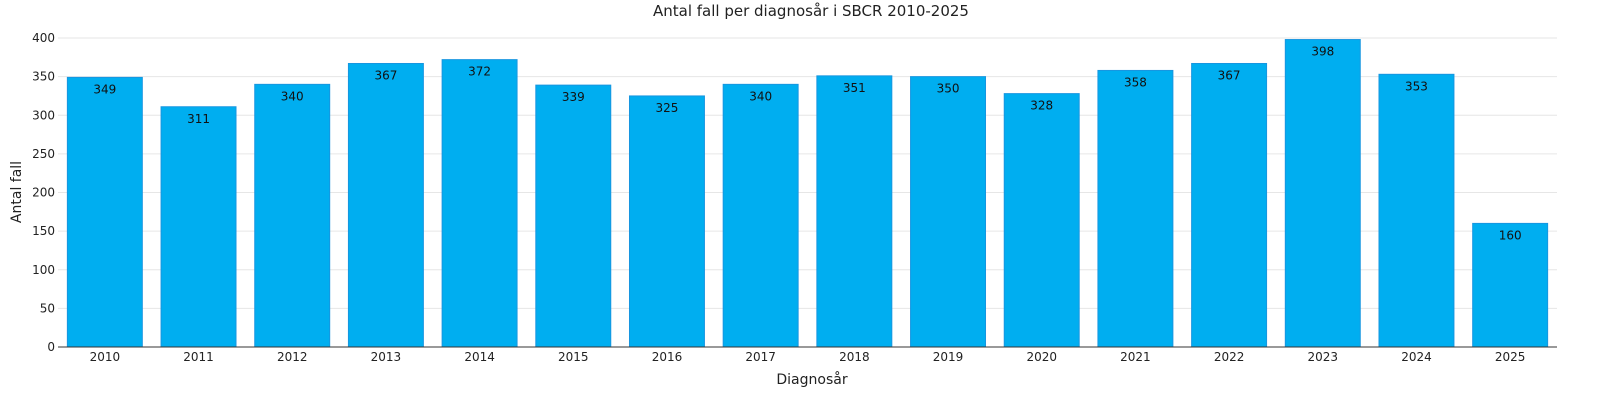  I want to click on data-label: 350, so click(948, 89).